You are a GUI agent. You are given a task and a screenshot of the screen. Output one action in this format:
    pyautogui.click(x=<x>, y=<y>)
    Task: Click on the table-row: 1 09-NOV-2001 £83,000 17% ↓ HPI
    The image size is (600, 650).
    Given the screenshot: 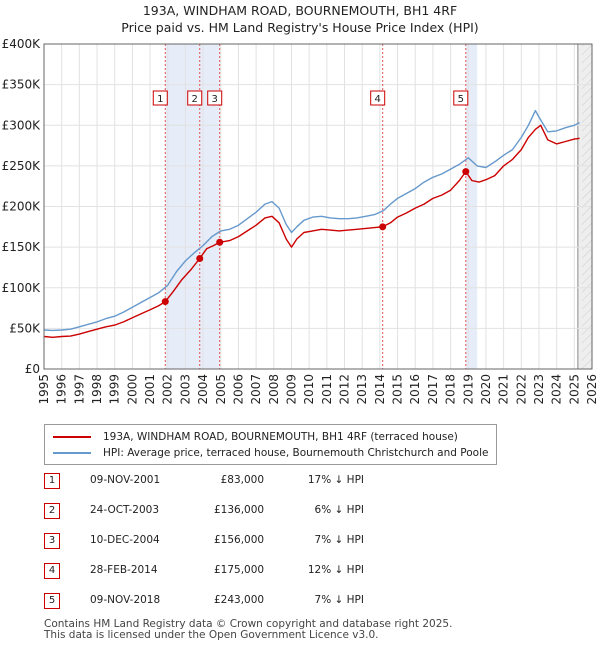 What is the action you would take?
    pyautogui.click(x=254, y=482)
    